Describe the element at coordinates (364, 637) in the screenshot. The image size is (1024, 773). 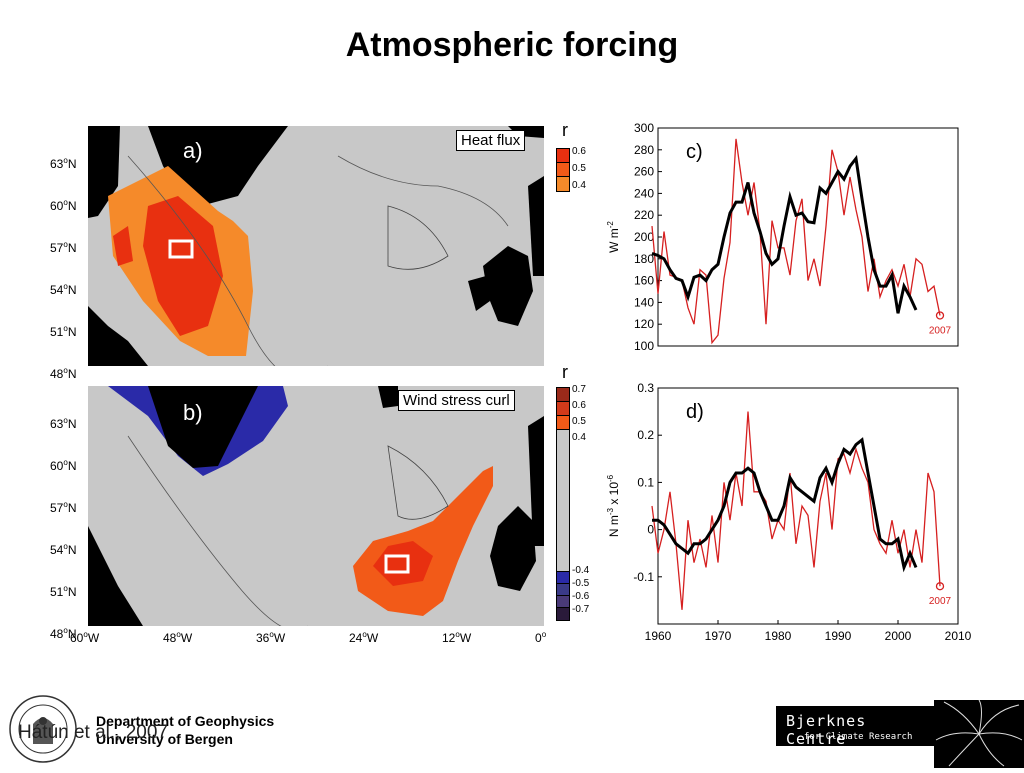
I see `longitude-label: 24oW` at that location.